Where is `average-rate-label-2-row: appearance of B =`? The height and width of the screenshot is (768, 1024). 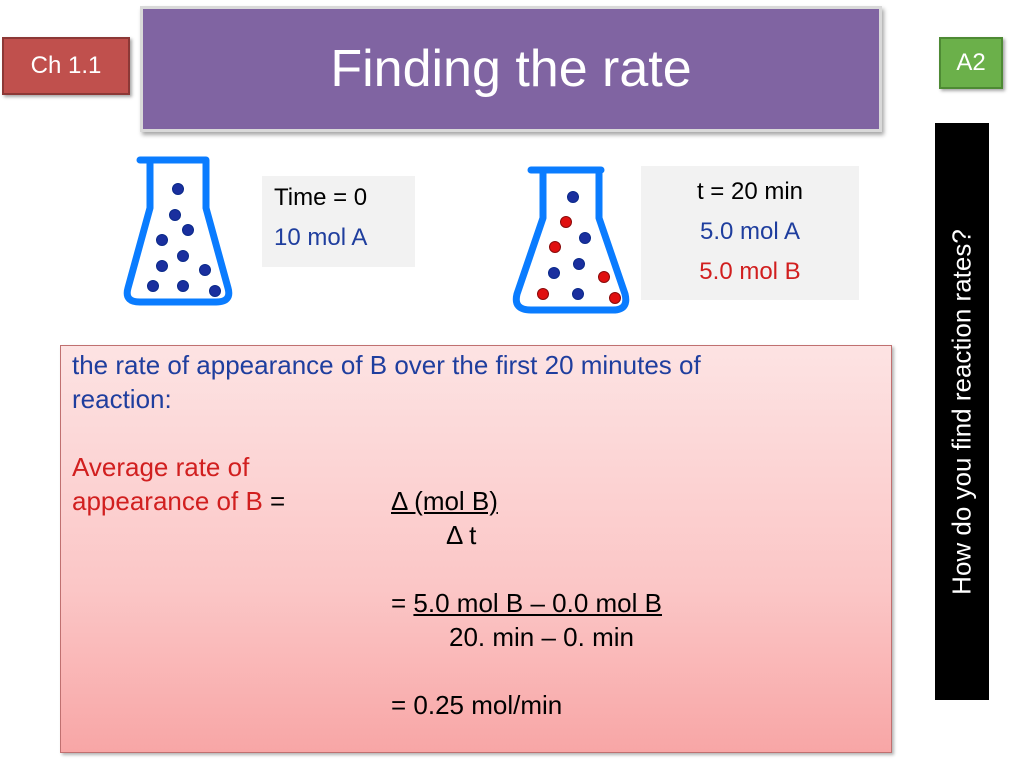 average-rate-label-2-row: appearance of B = is located at coordinates (178, 501).